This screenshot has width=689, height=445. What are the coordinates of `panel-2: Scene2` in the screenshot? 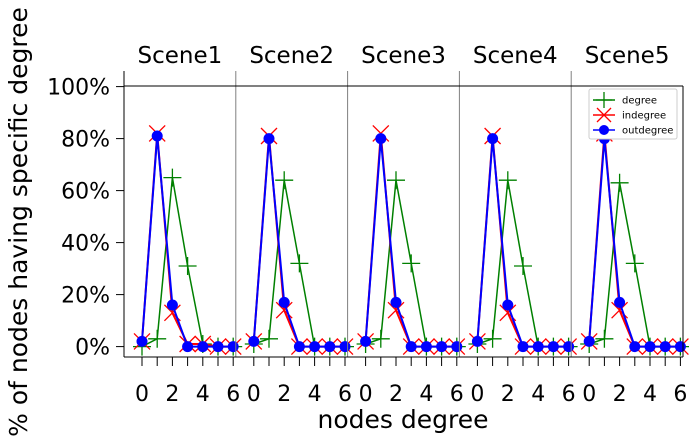 It's located at (294, 200).